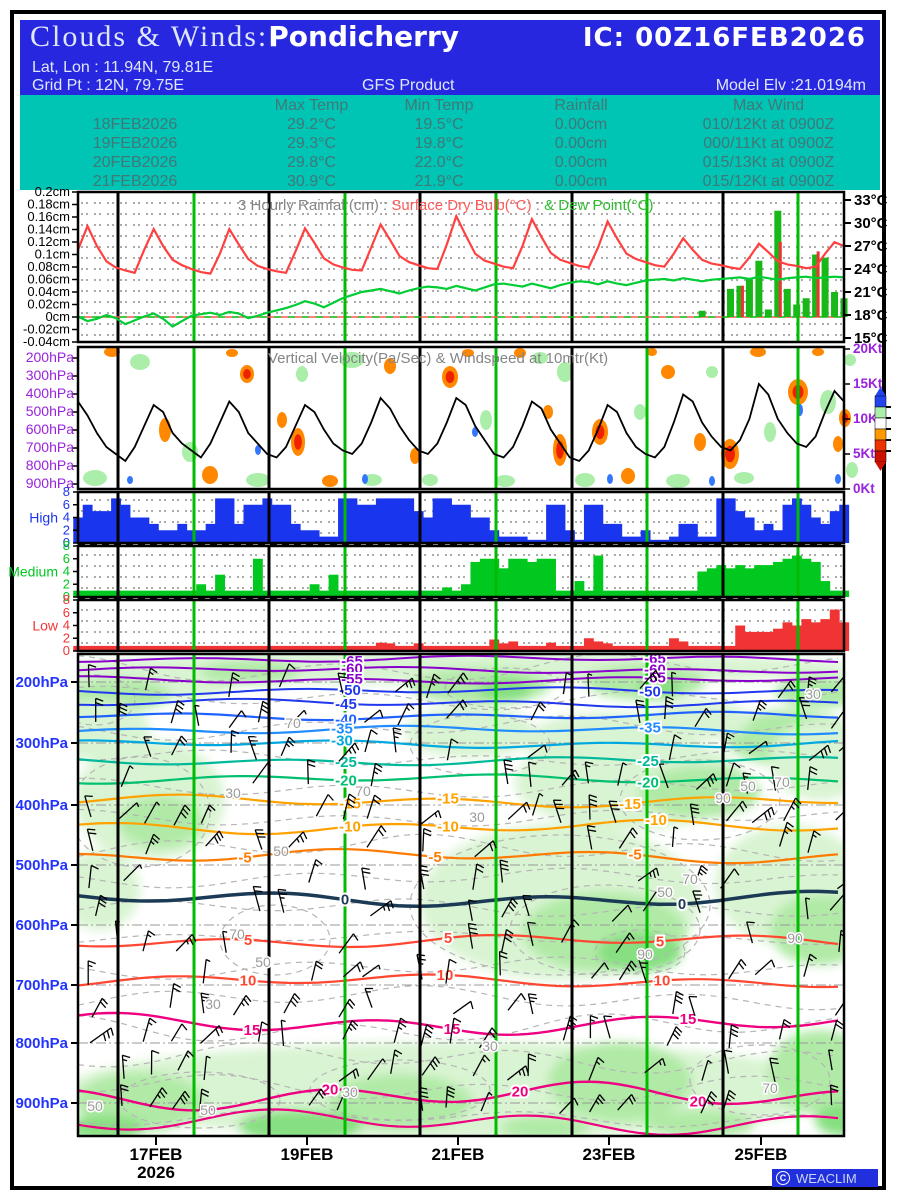  Describe the element at coordinates (244, 37) in the screenshot. I see `title-line: Clouds & Winds:Pondicherry` at that location.